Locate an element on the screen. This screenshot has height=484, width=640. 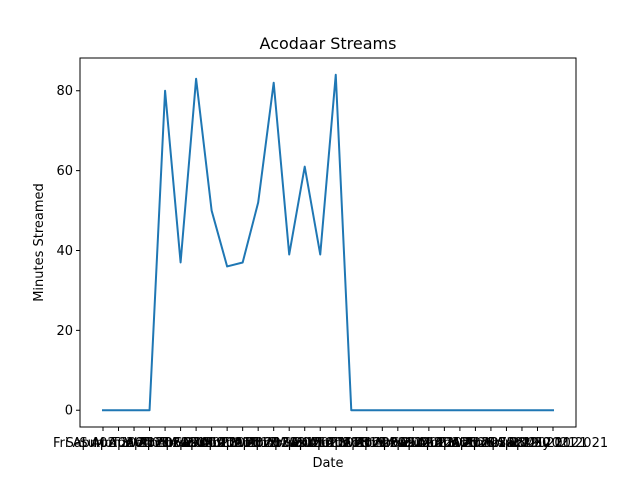
chart-title: Acodaar Streams is located at coordinates (328, 43).